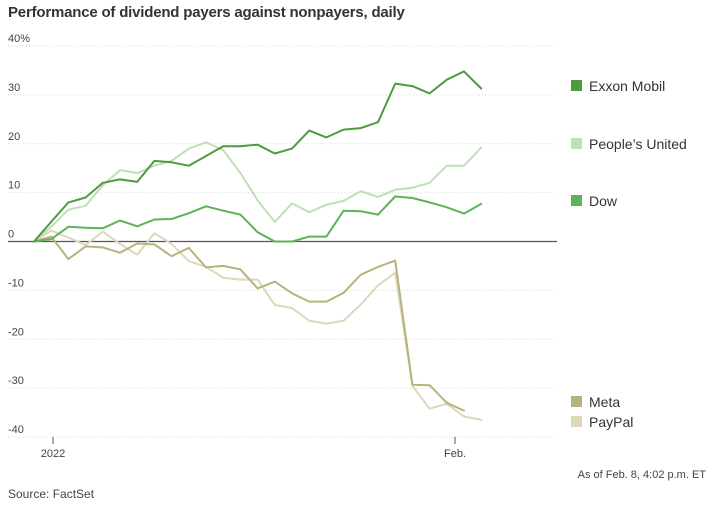 Image resolution: width=716 pixels, height=508 pixels. Describe the element at coordinates (638, 144) in the screenshot. I see `legend-label: People’s United` at that location.